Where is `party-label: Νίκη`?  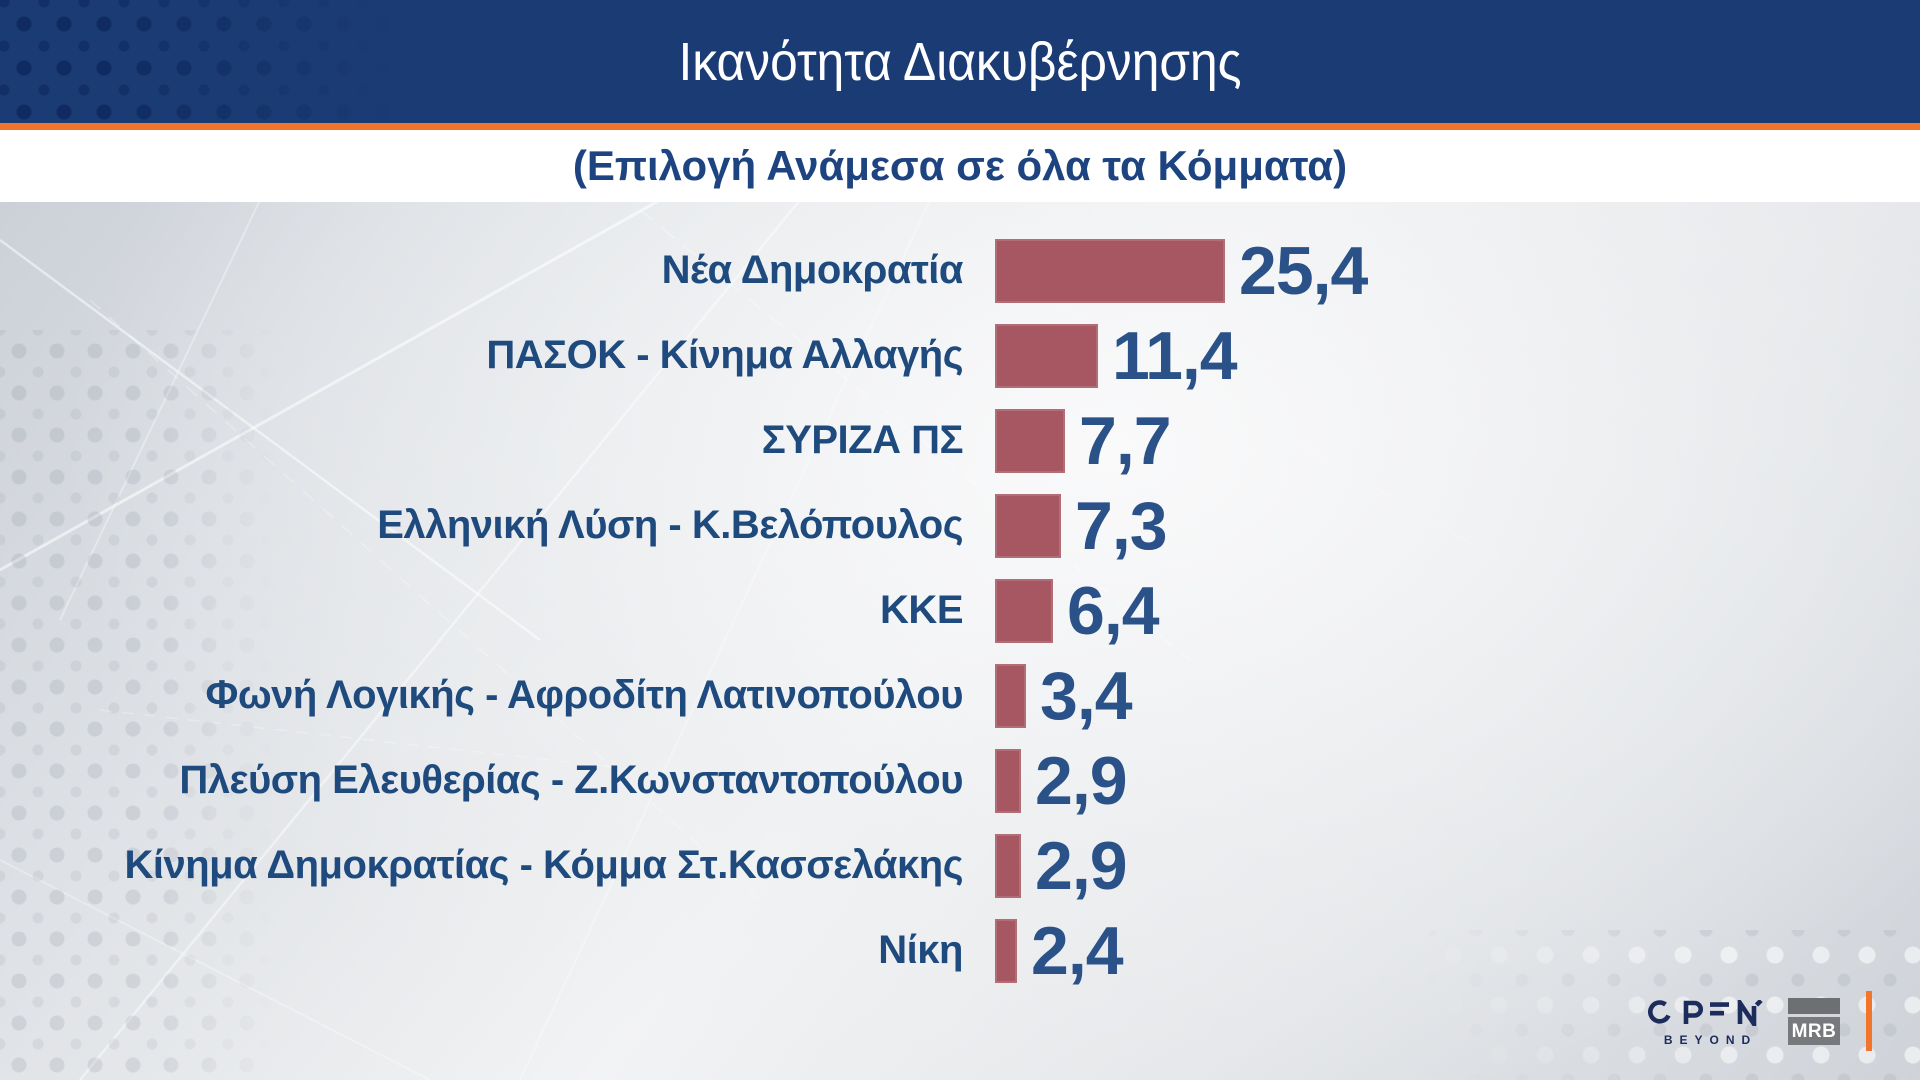
party-label: Νίκη is located at coordinates (920, 950).